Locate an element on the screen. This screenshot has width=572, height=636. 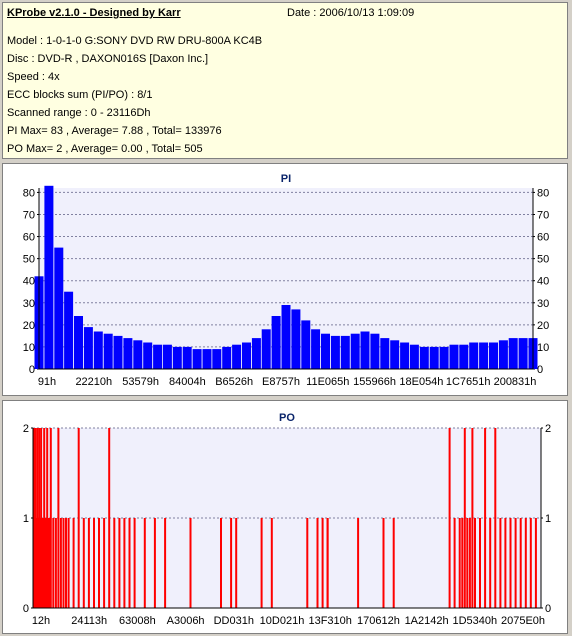
range-info: Scanned range : 0 - 23116Dh is located at coordinates (79, 113).